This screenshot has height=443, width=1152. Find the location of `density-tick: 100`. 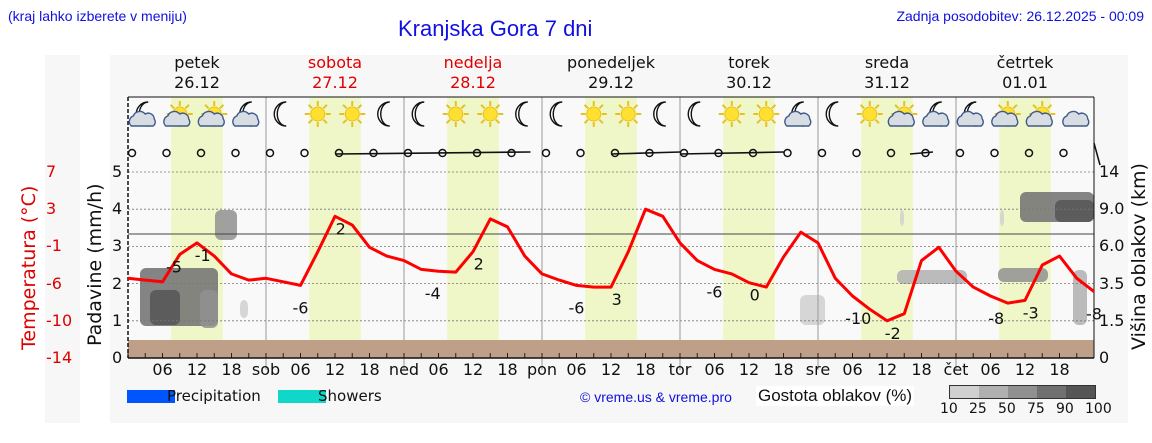

density-tick: 100 is located at coordinates (1098, 409).